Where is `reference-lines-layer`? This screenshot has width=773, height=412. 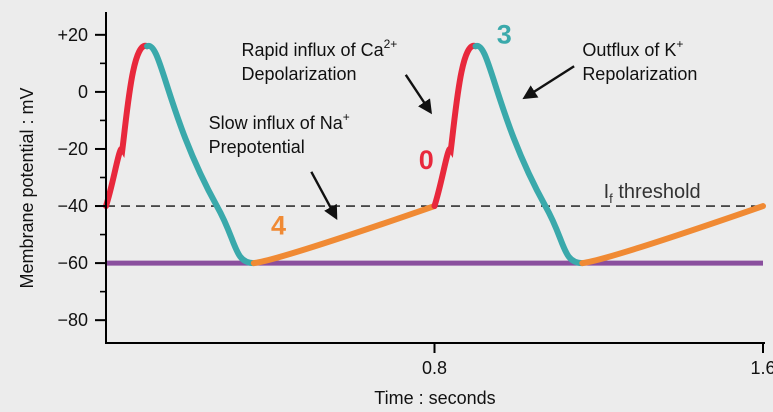
reference-lines-layer is located at coordinates (434, 235).